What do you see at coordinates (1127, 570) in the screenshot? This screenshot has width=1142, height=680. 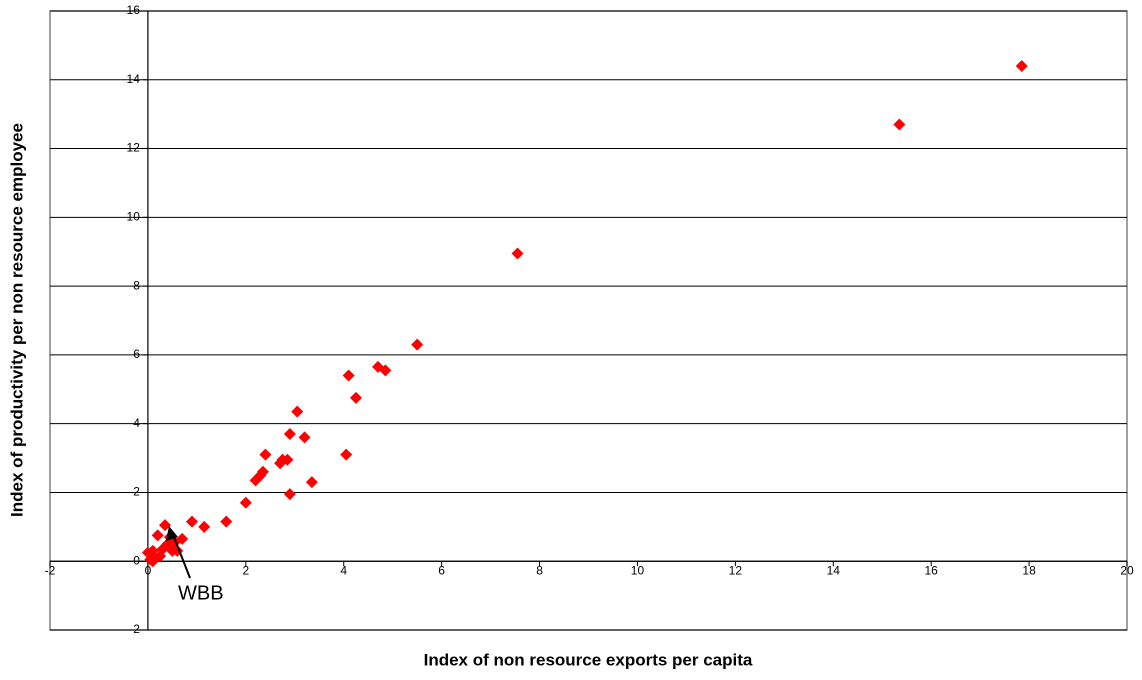 I see `x-tick-label: 20` at bounding box center [1127, 570].